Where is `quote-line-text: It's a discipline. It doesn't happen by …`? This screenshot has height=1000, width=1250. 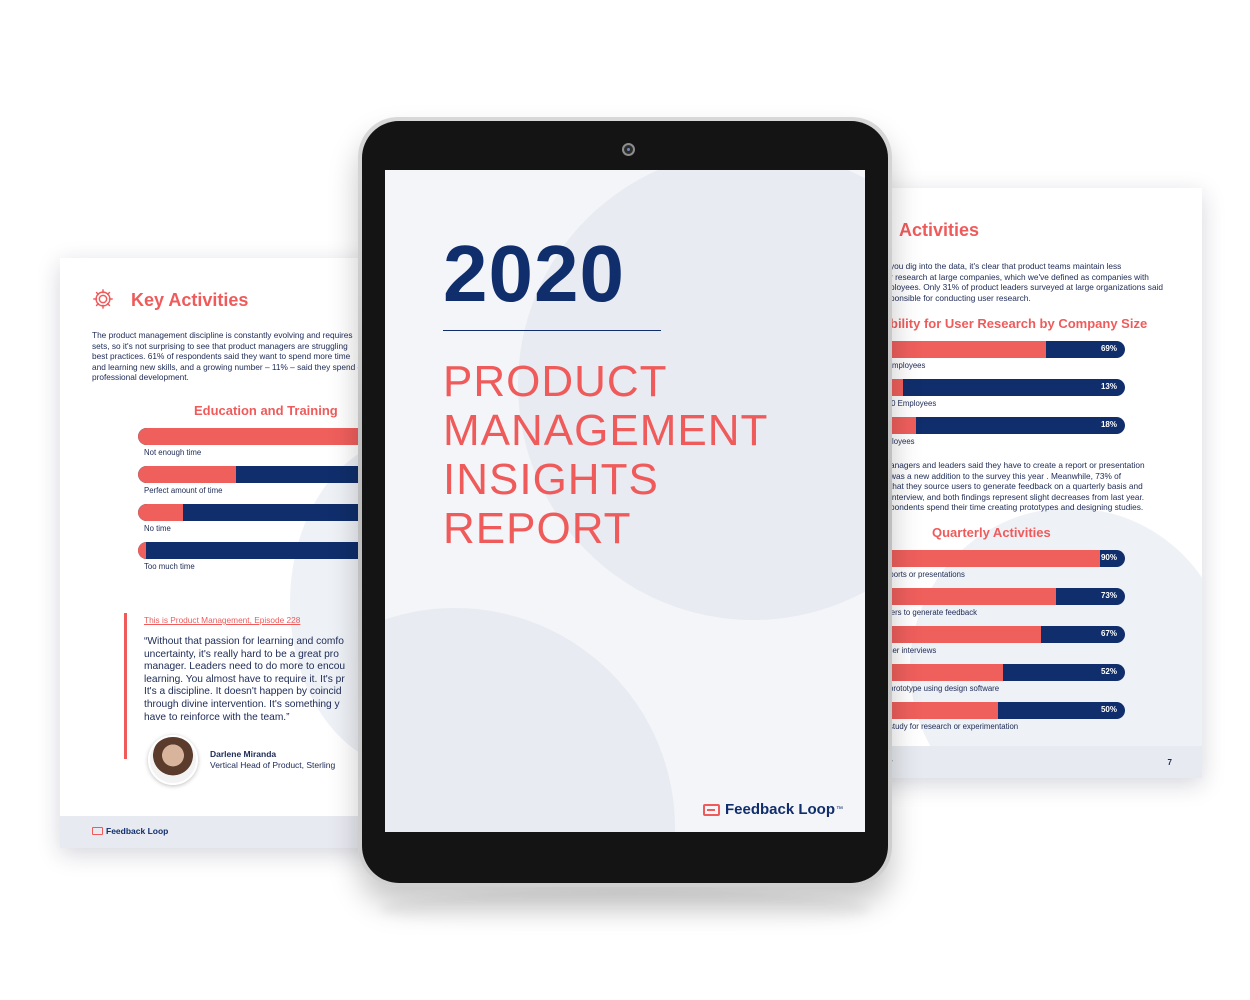
quote-line-text: It's a discipline. It doesn't happen by … is located at coordinates (243, 692).